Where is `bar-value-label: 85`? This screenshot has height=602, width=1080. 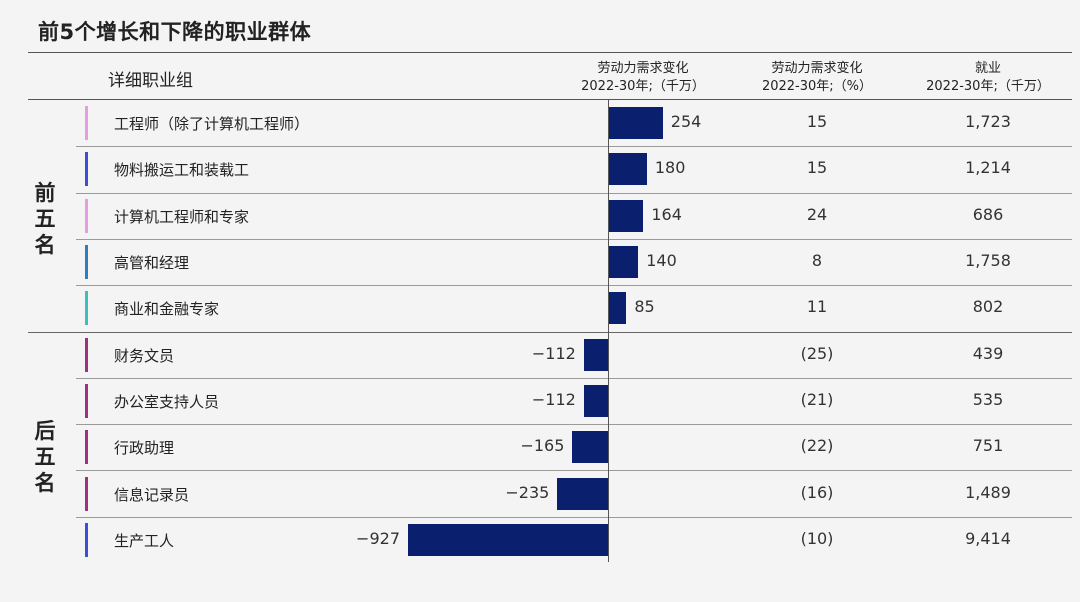 bar-value-label: 85 is located at coordinates (644, 307).